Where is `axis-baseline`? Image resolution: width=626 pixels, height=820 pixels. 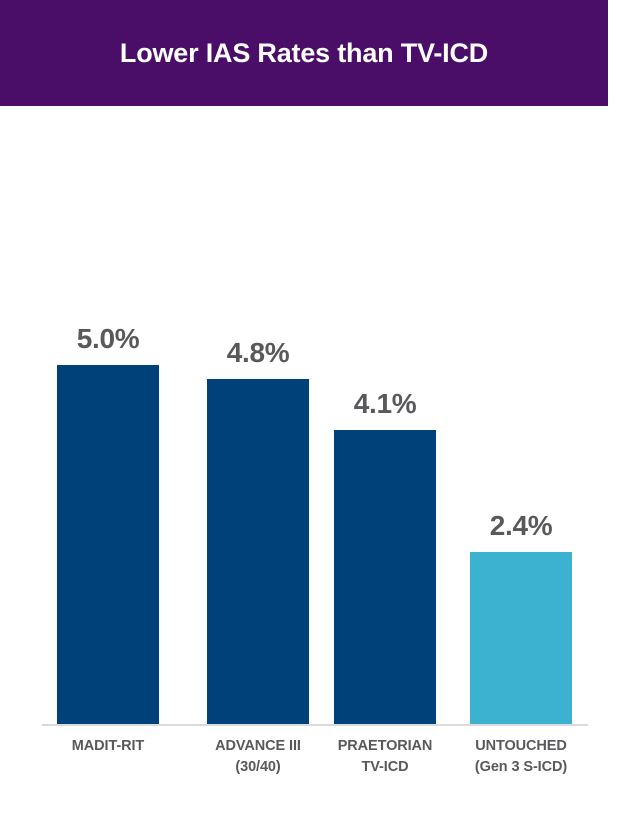
axis-baseline is located at coordinates (315, 725).